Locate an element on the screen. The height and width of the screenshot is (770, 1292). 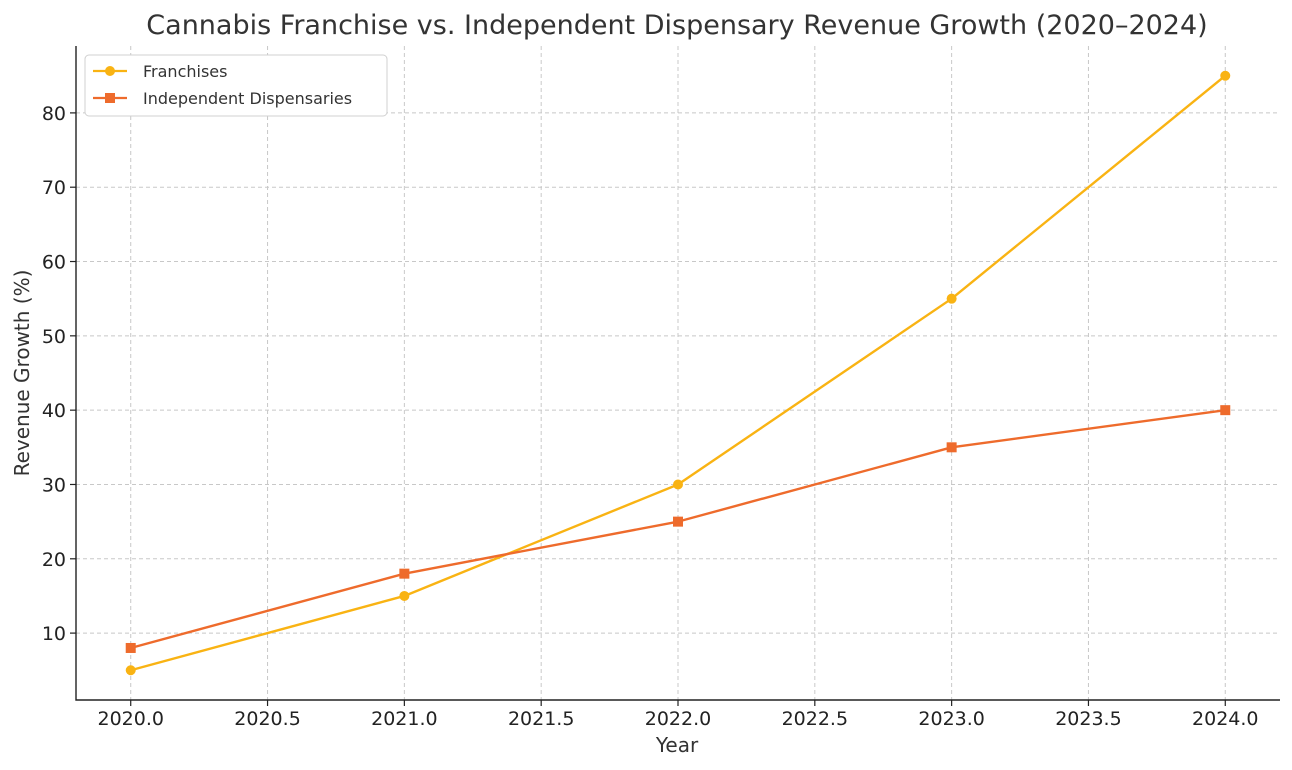
y-axis-label: Revenue Growth (%) is located at coordinates (22, 373).